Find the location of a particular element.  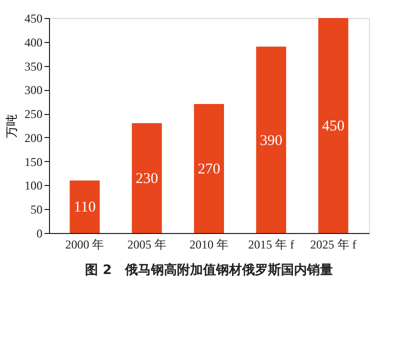

text: 图 2 俄马钢高附加值钢材俄罗斯国内销量 is located at coordinates (209, 270).